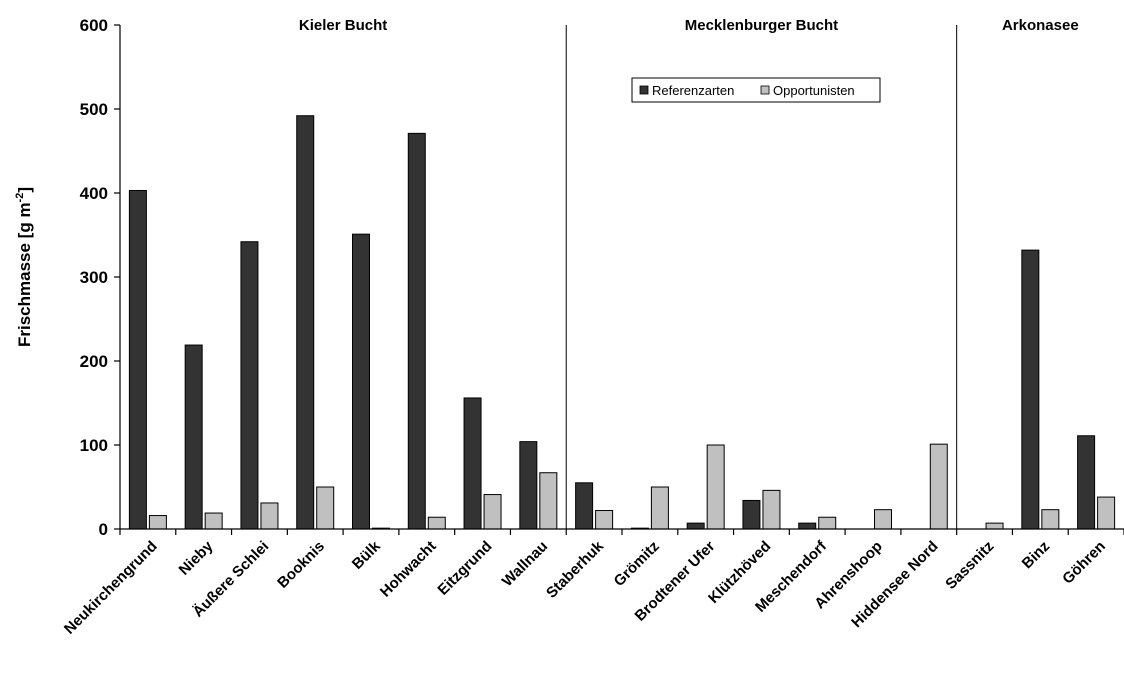  Describe the element at coordinates (1106, 513) in the screenshot. I see `bar-opportunisten-göhren` at that location.